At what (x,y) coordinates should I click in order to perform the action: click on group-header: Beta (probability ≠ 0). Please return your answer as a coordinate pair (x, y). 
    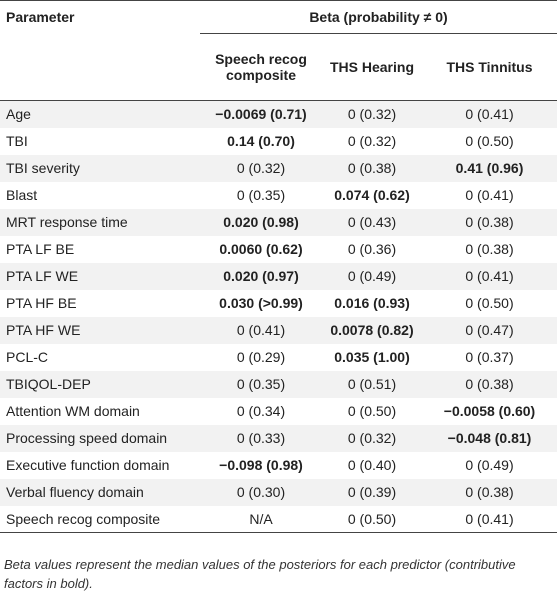
    Looking at the image, I should click on (378, 17).